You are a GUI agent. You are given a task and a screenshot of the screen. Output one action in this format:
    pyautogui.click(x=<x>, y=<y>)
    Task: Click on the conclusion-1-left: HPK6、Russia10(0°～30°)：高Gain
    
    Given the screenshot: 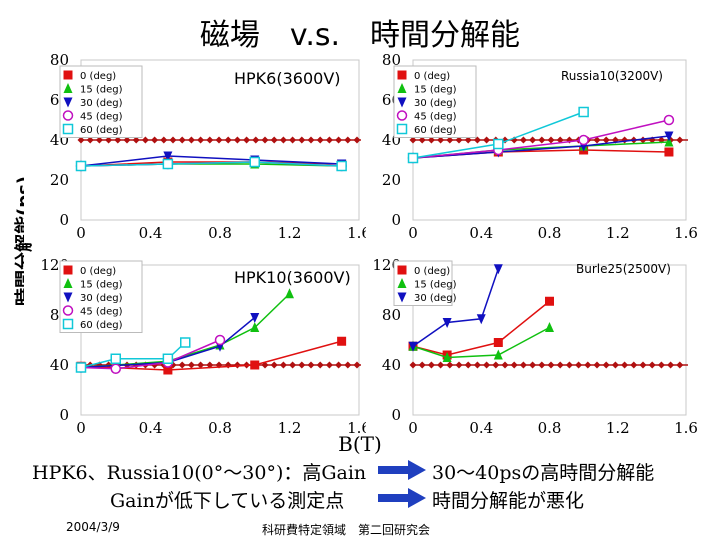 What is the action you would take?
    pyautogui.click(x=199, y=473)
    